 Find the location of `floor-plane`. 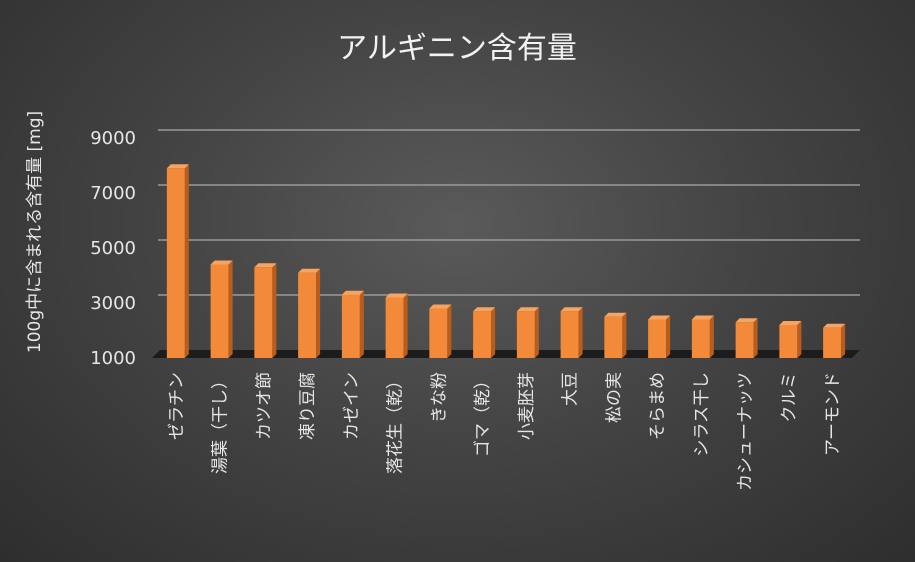

floor-plane is located at coordinates (506, 354).